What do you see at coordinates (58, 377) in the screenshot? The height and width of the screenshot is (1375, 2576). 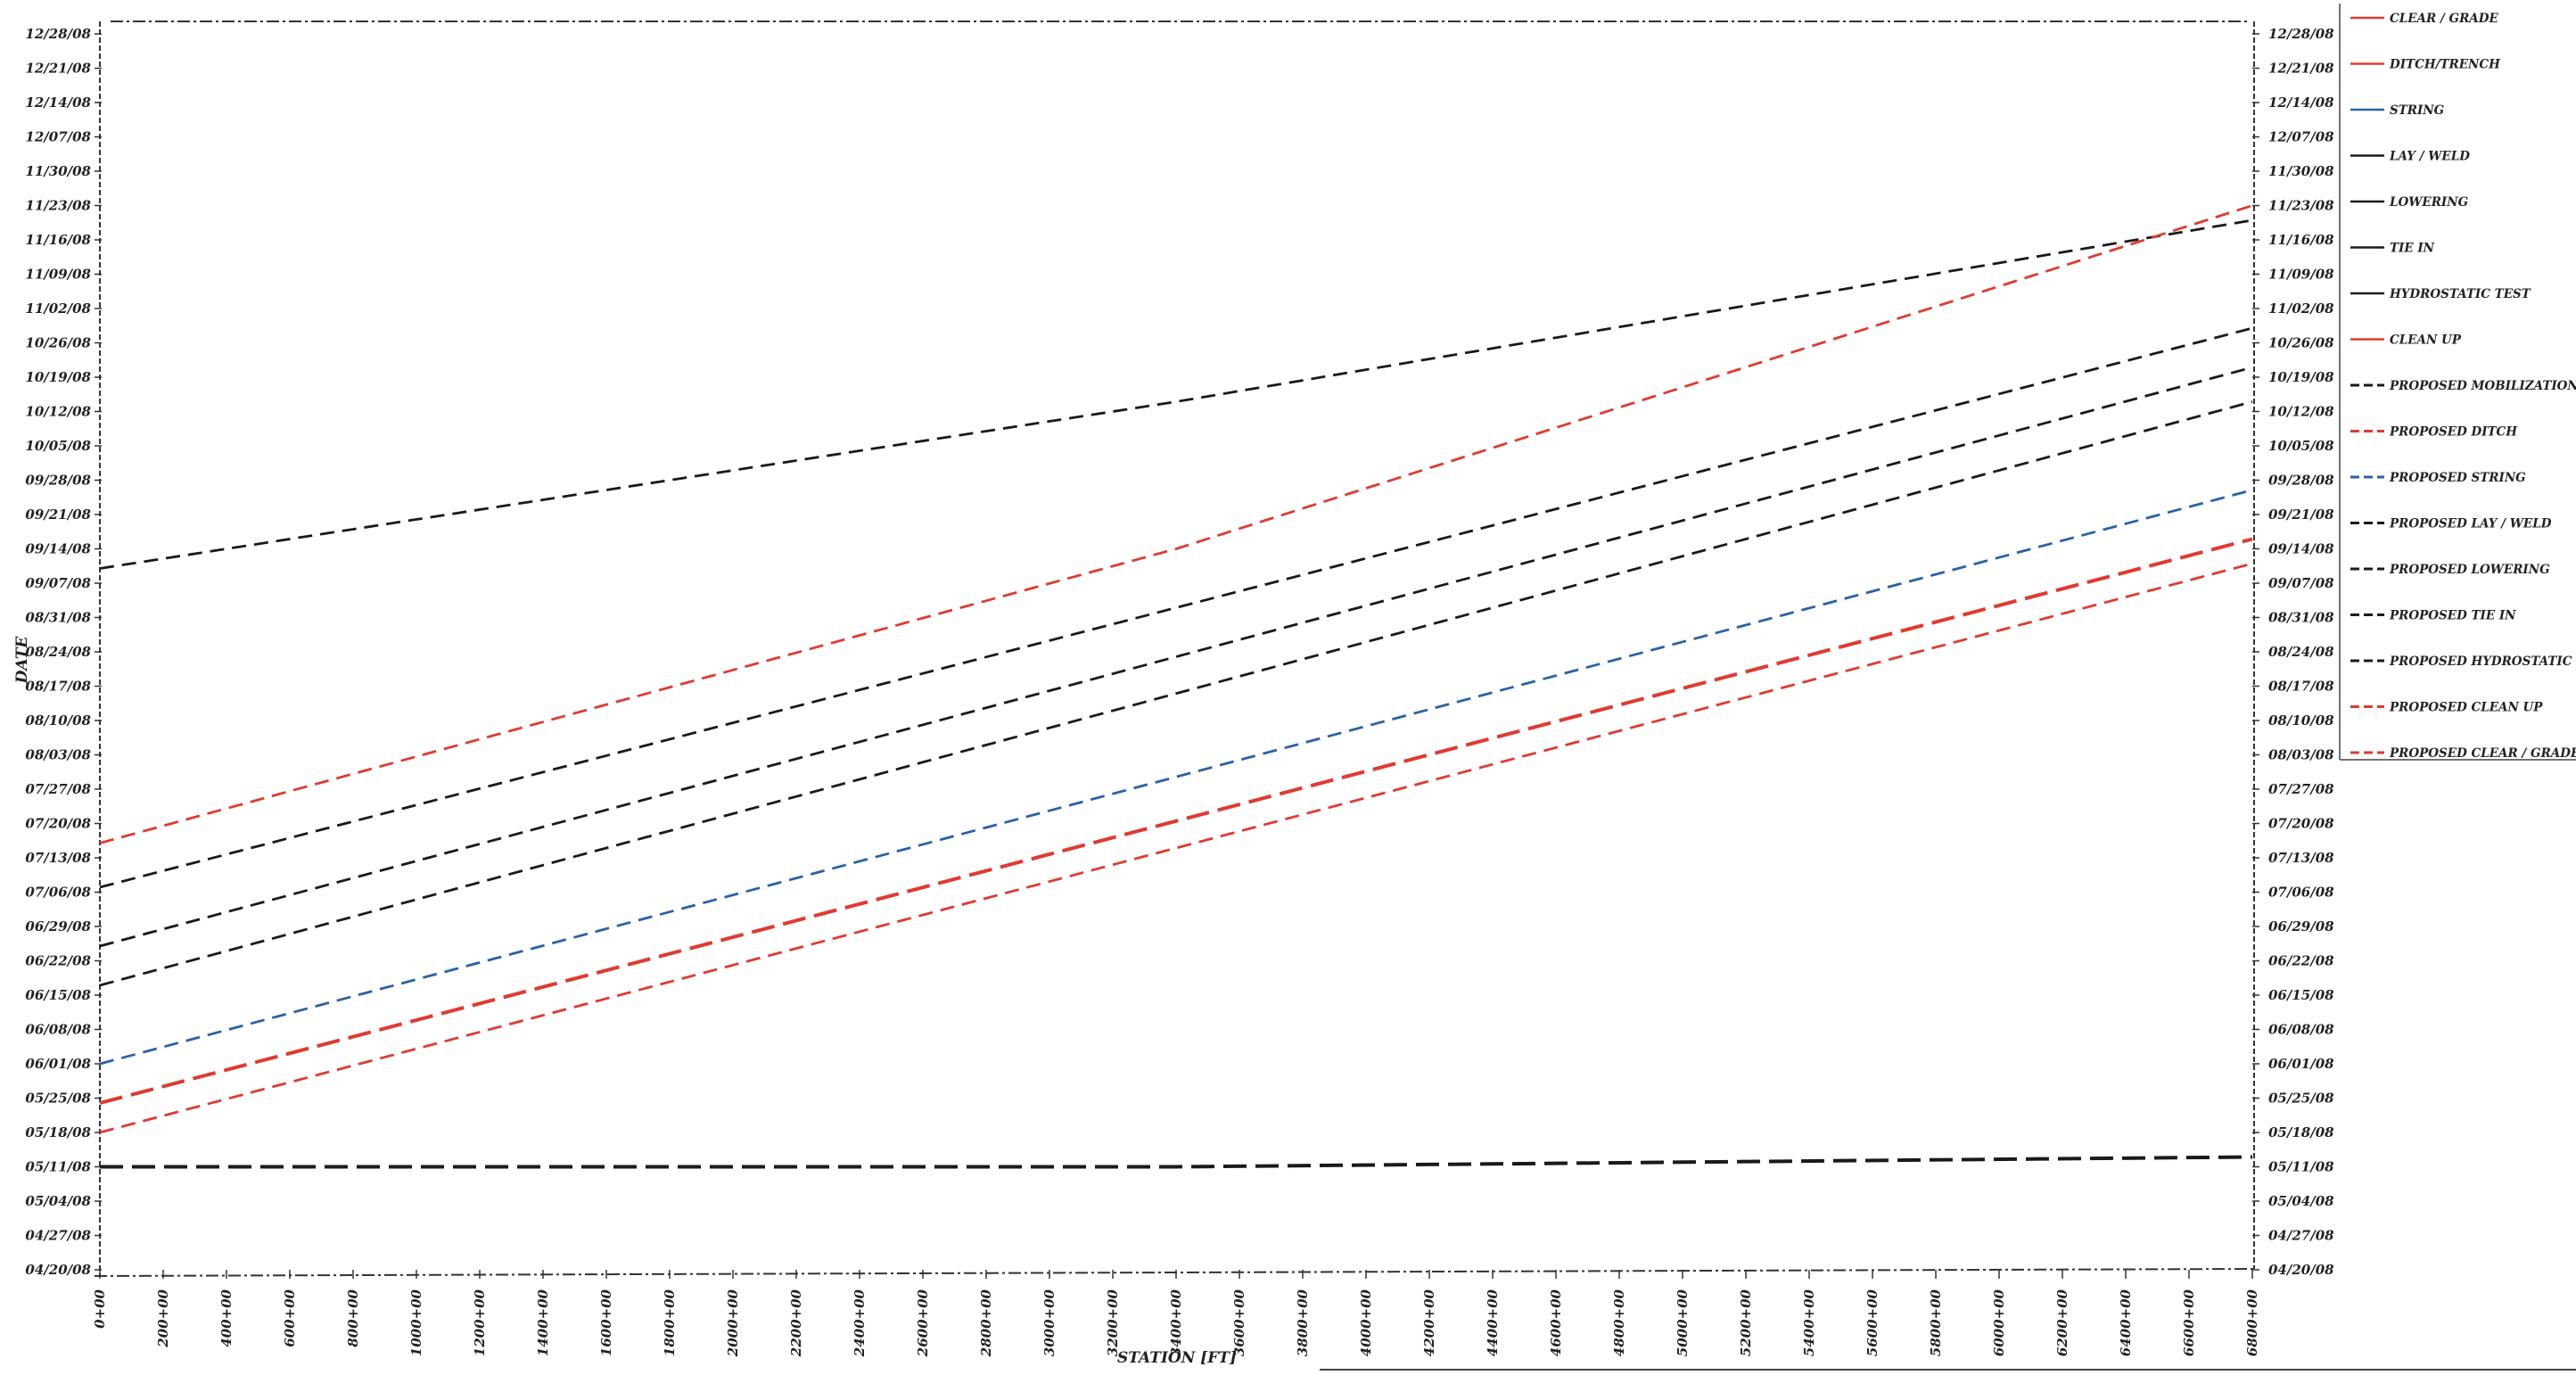 I see `y-tick-label-left: 10/19/08` at bounding box center [58, 377].